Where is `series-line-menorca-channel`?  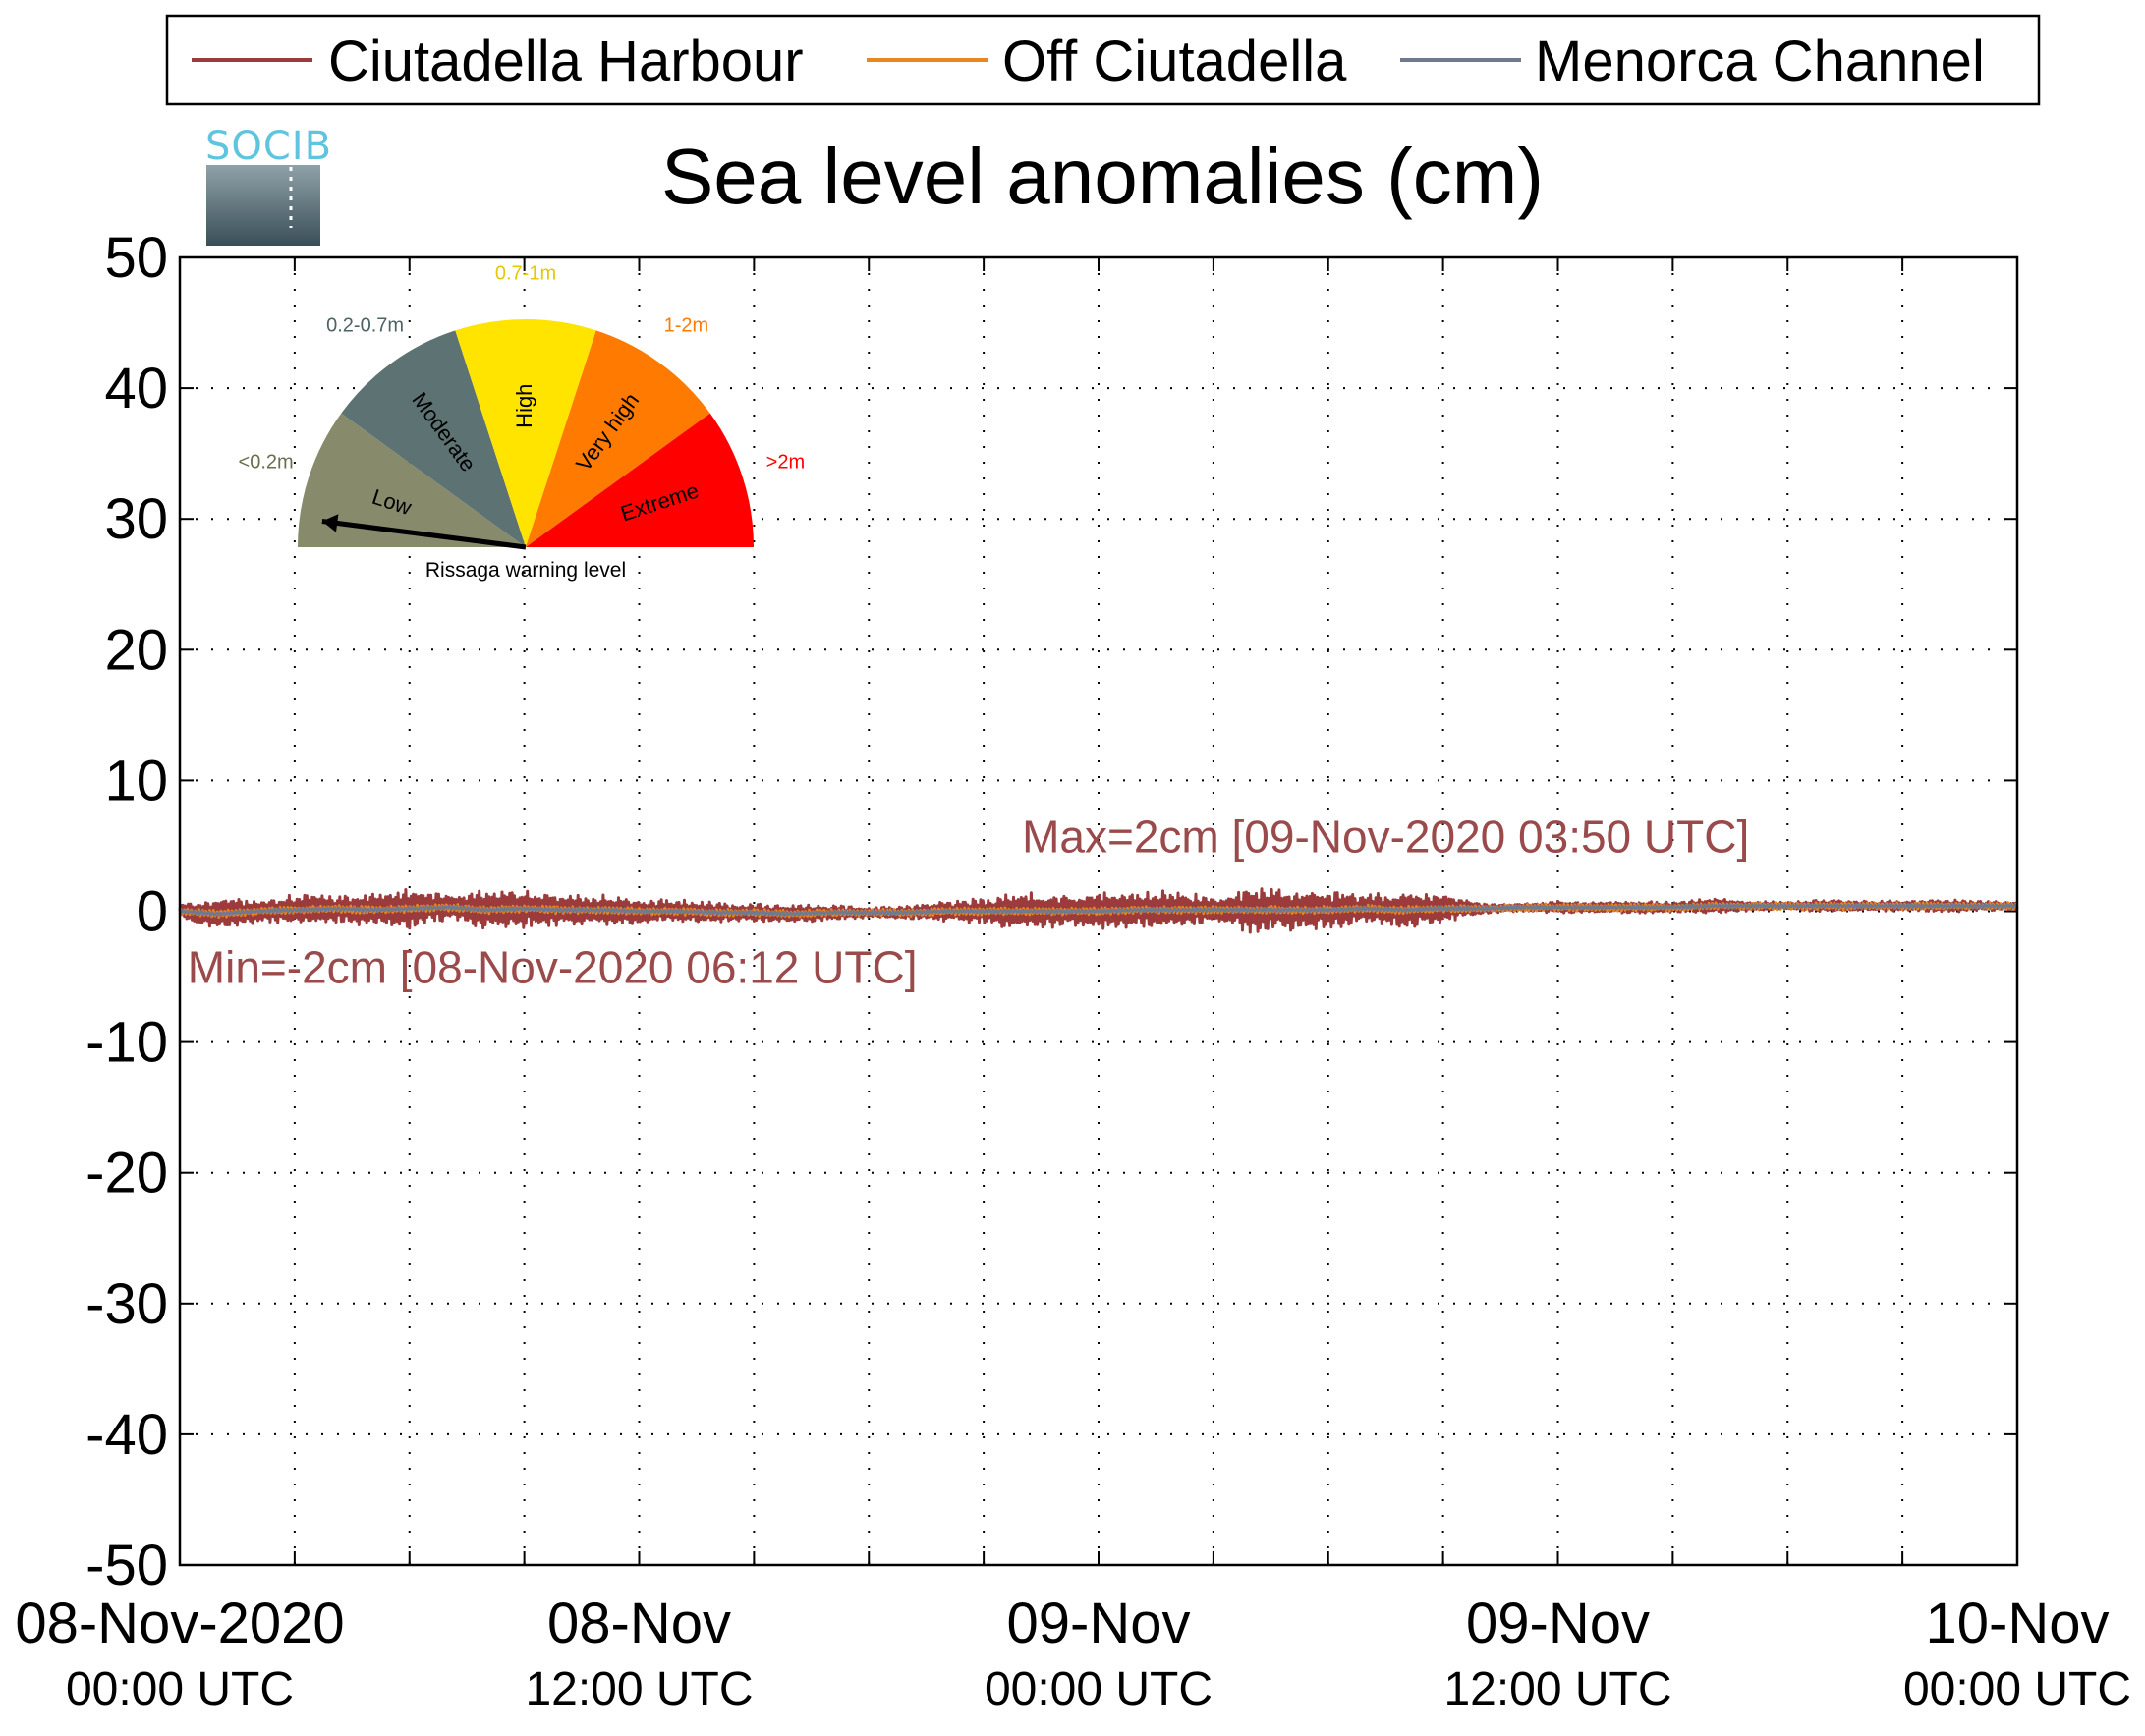
series-line-menorca-channel is located at coordinates (1098, 910).